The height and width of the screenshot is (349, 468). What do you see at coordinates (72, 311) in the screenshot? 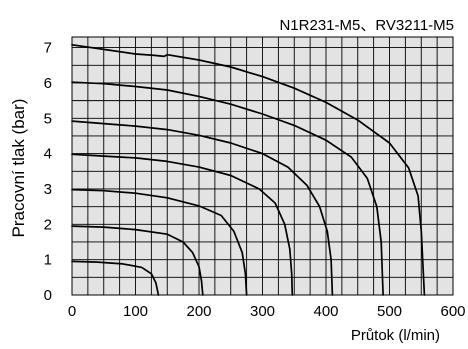
I see `x-tick-label: 0` at bounding box center [72, 311].